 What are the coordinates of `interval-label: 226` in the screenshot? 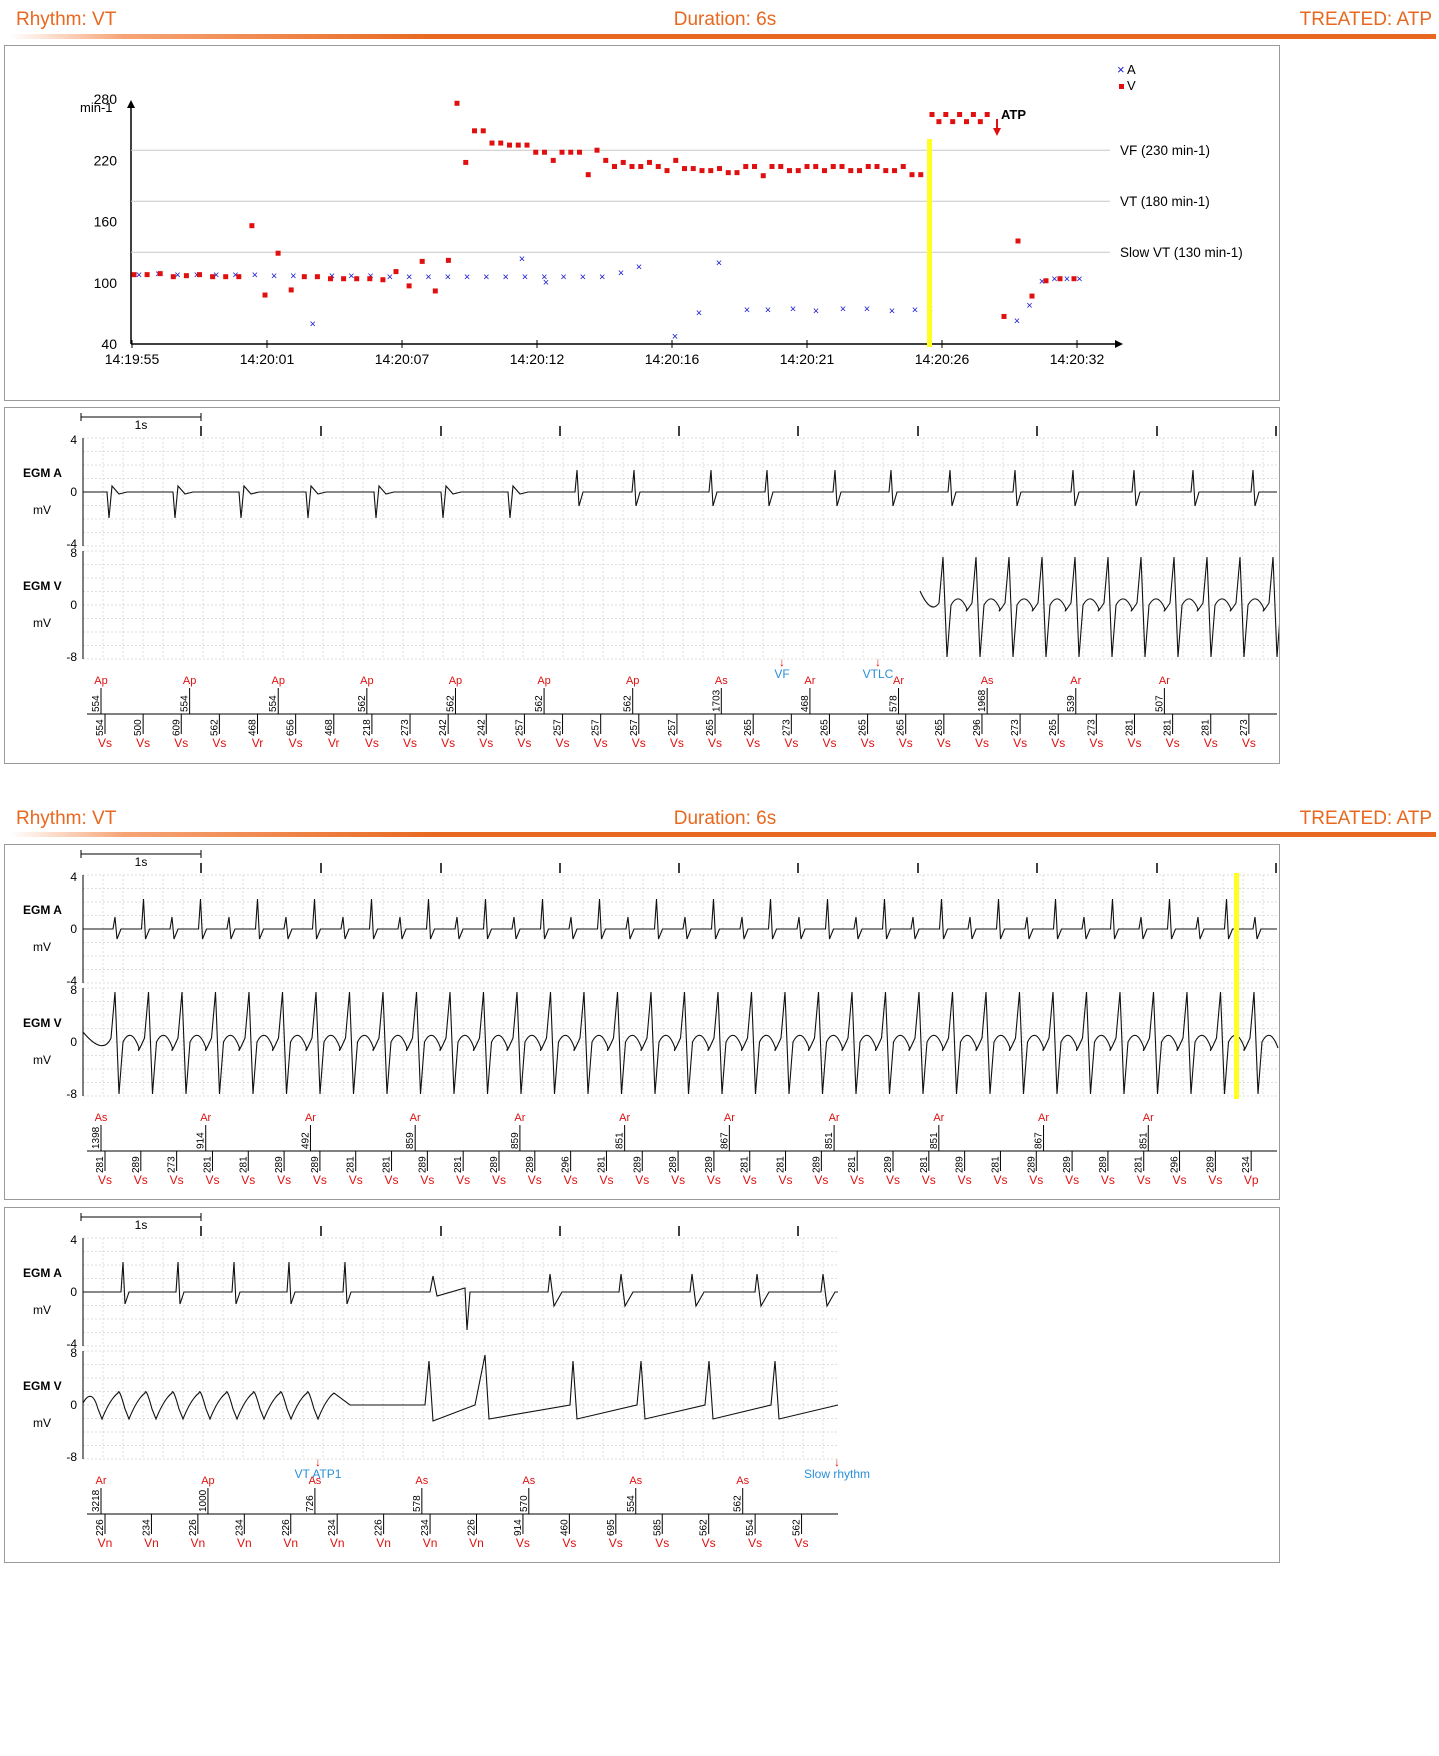 It's located at (286, 1527).